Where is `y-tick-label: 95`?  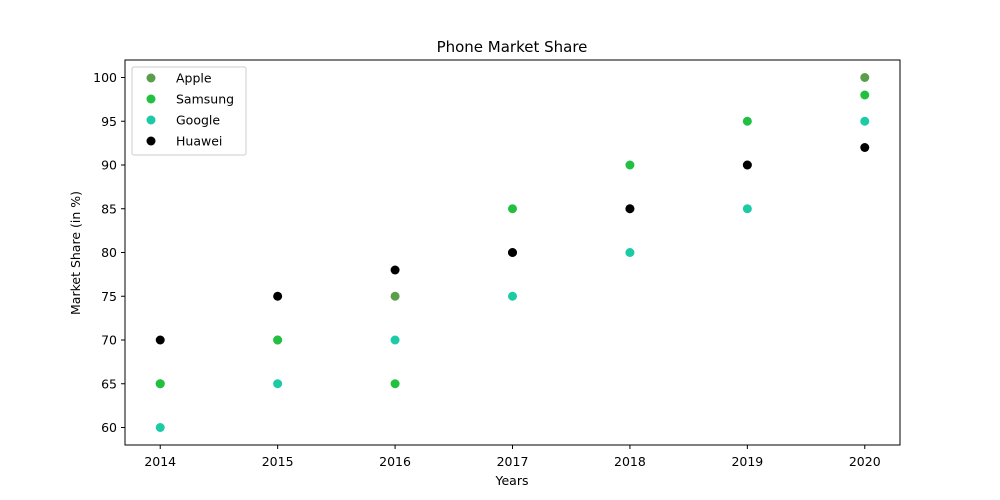 y-tick-label: 95 is located at coordinates (109, 121).